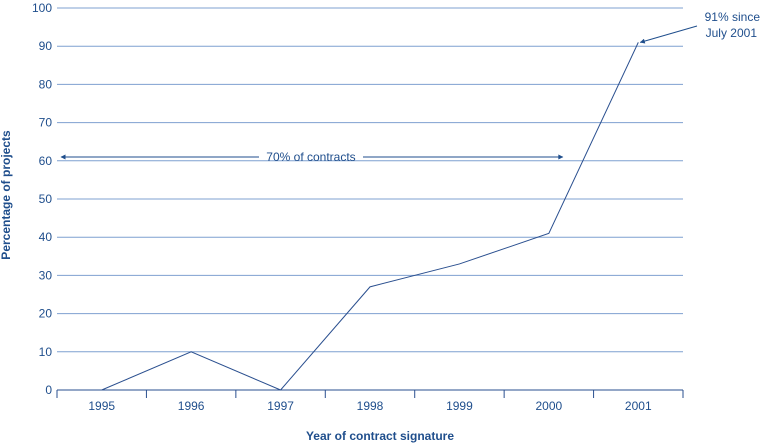 The image size is (763, 448). I want to click on y-axis-label: Percentage of projects, so click(6, 195).